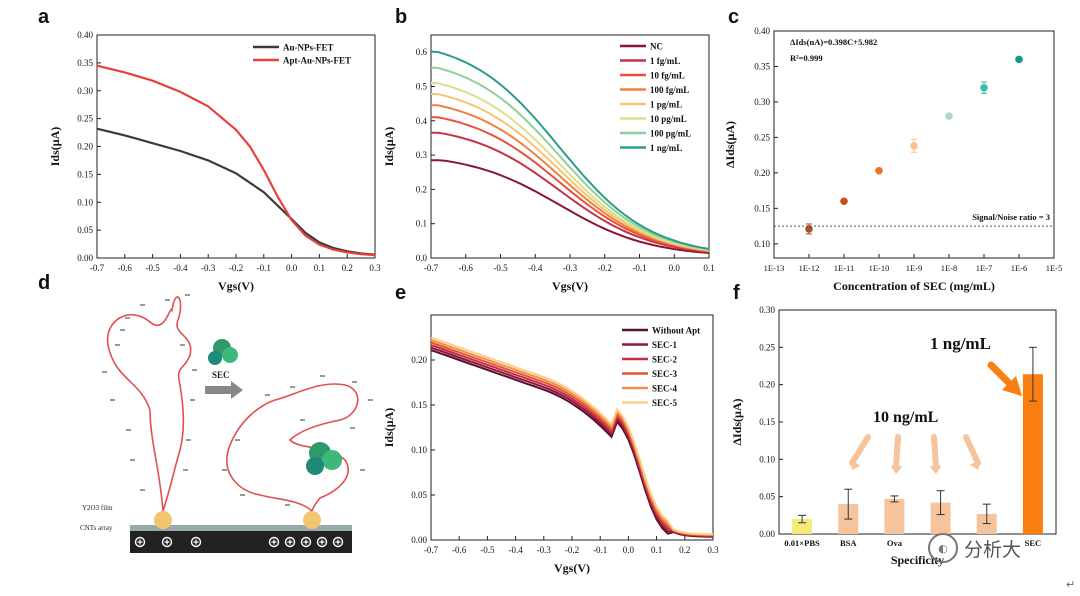 This screenshot has height=596, width=1080. Describe the element at coordinates (1019, 268) in the screenshot. I see `x-tick-label: 1E-6` at that location.